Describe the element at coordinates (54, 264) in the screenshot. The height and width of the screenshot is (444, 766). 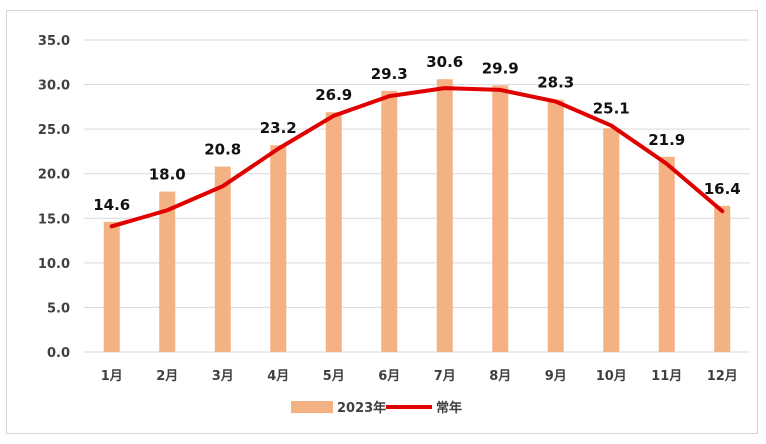
I see `y-tick-label: 10.0` at that location.